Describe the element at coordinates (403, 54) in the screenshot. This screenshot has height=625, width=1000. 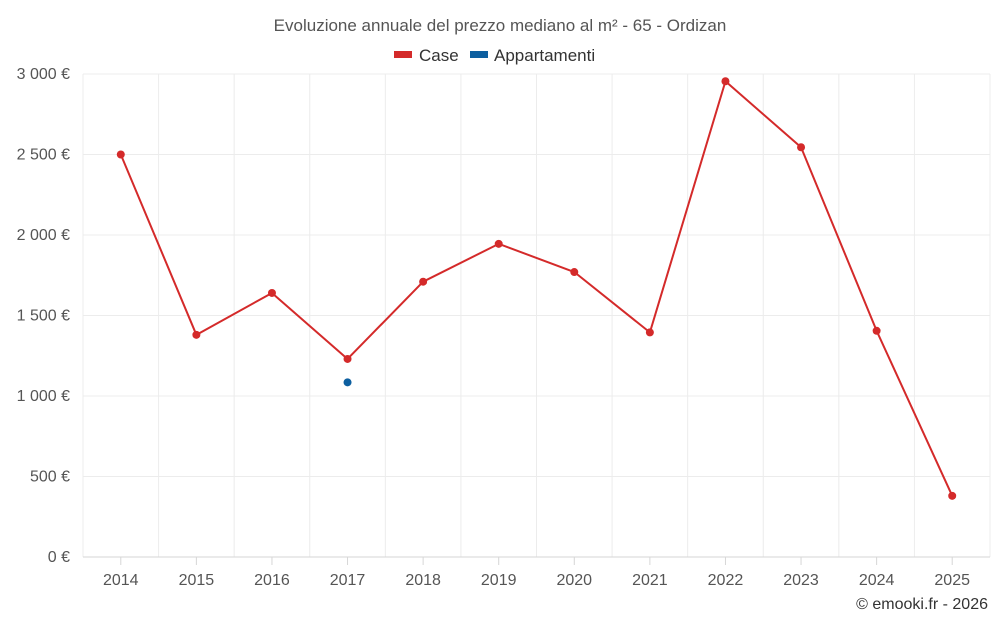
I see `legend-swatch-case` at that location.